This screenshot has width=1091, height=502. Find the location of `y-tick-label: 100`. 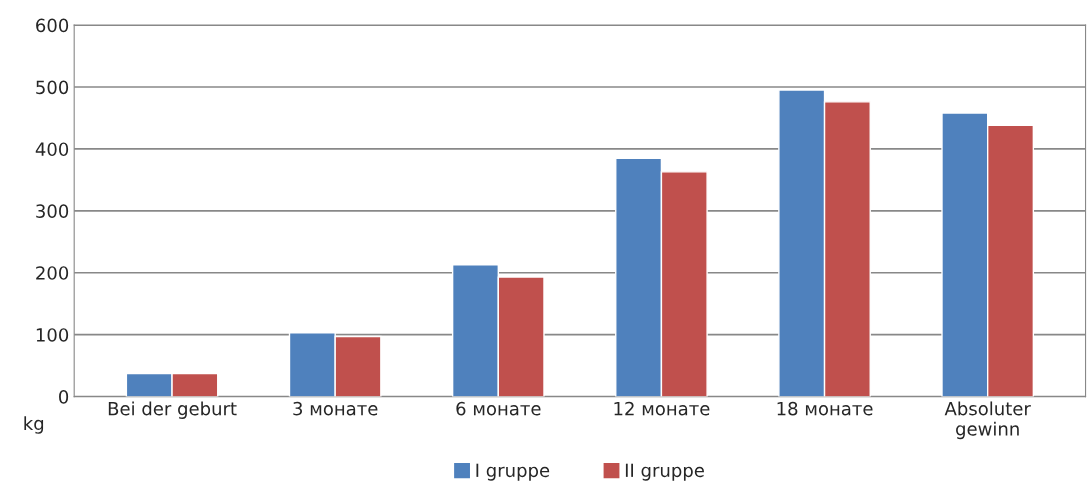

y-tick-label: 100 is located at coordinates (52, 335).